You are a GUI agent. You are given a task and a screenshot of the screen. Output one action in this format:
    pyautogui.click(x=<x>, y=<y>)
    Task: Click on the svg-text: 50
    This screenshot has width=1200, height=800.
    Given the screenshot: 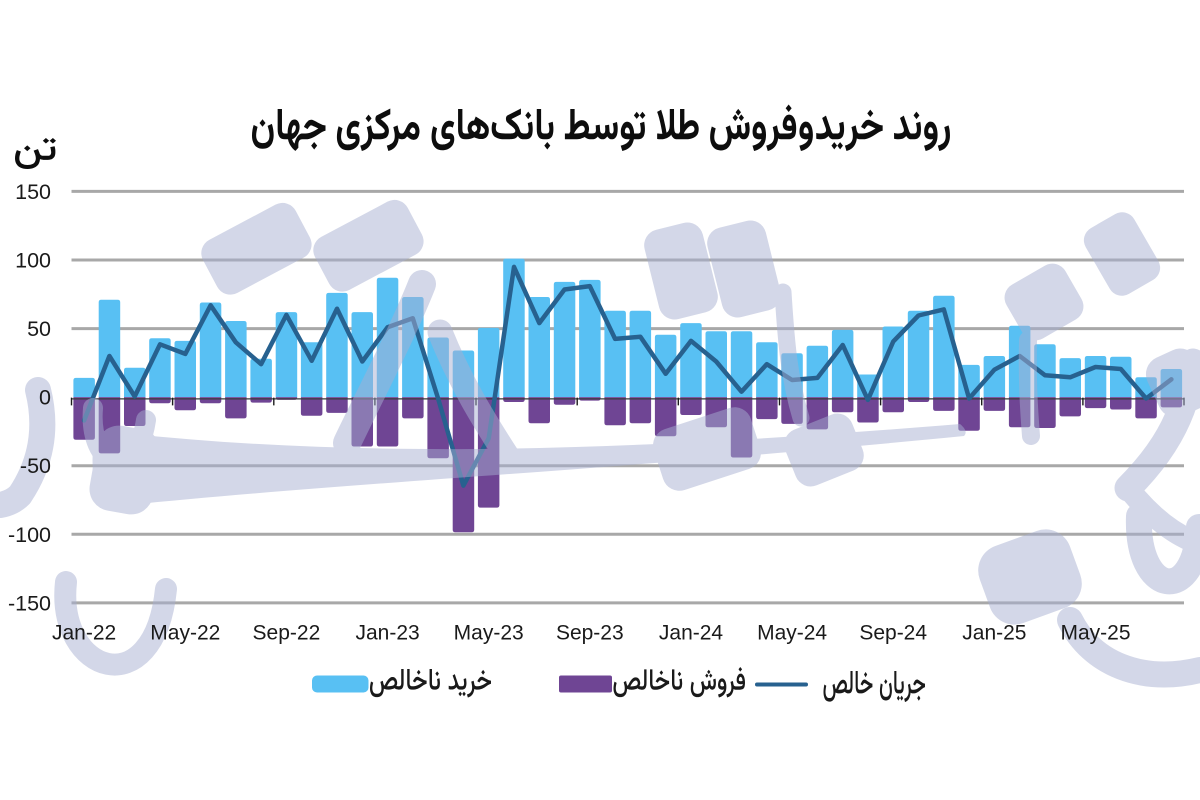 What is the action you would take?
    pyautogui.click(x=39, y=329)
    